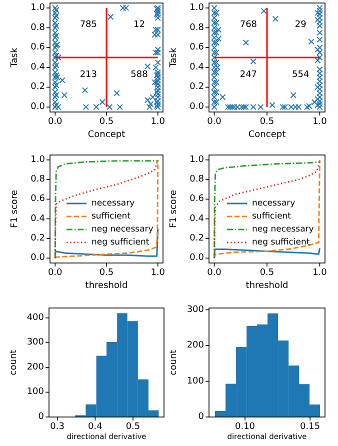 The image size is (338, 446). What do you see at coordinates (249, 75) in the screenshot?
I see `annotation: 247` at bounding box center [249, 75].